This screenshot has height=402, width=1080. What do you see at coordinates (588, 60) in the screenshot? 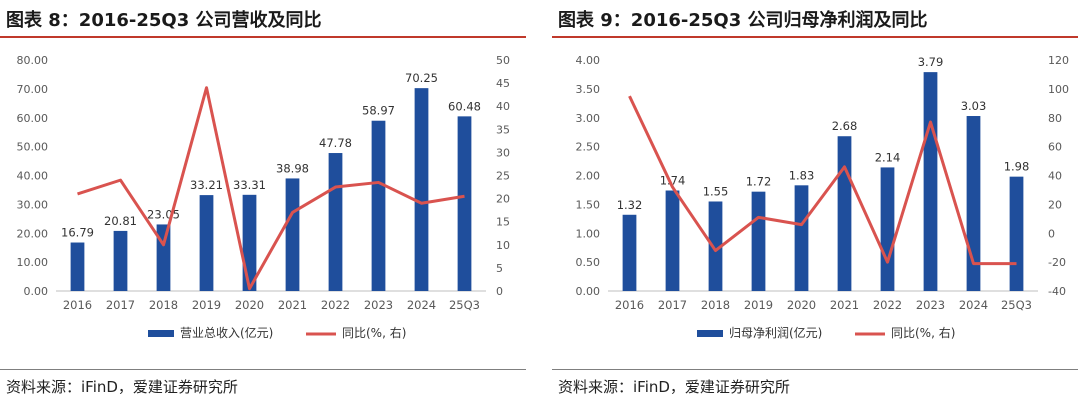
I see `left-axis-tick-label: 4.00` at bounding box center [588, 60].